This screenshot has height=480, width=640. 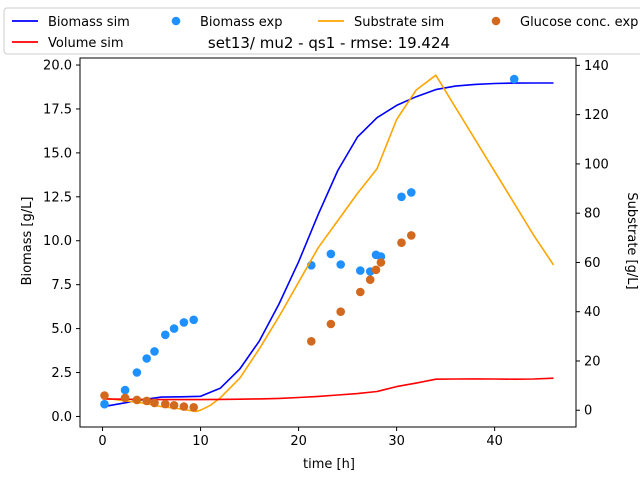 What do you see at coordinates (631, 240) in the screenshot?
I see `y-axis-right-label: Substrate [g/L]` at bounding box center [631, 240].